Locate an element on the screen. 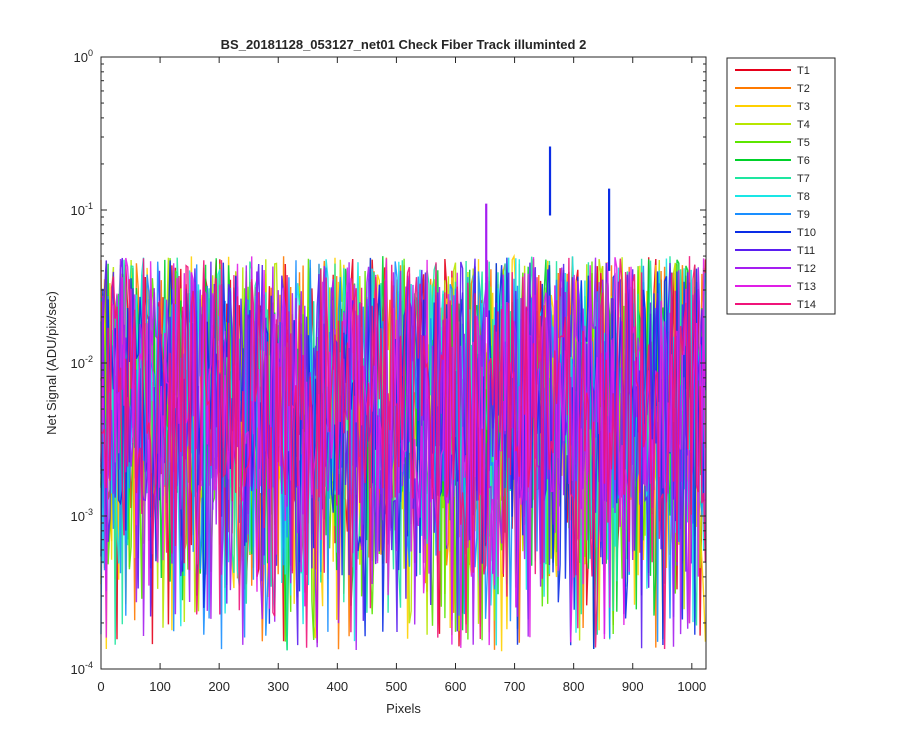  y-tick-label: 10⁻¹ is located at coordinates (82, 209).